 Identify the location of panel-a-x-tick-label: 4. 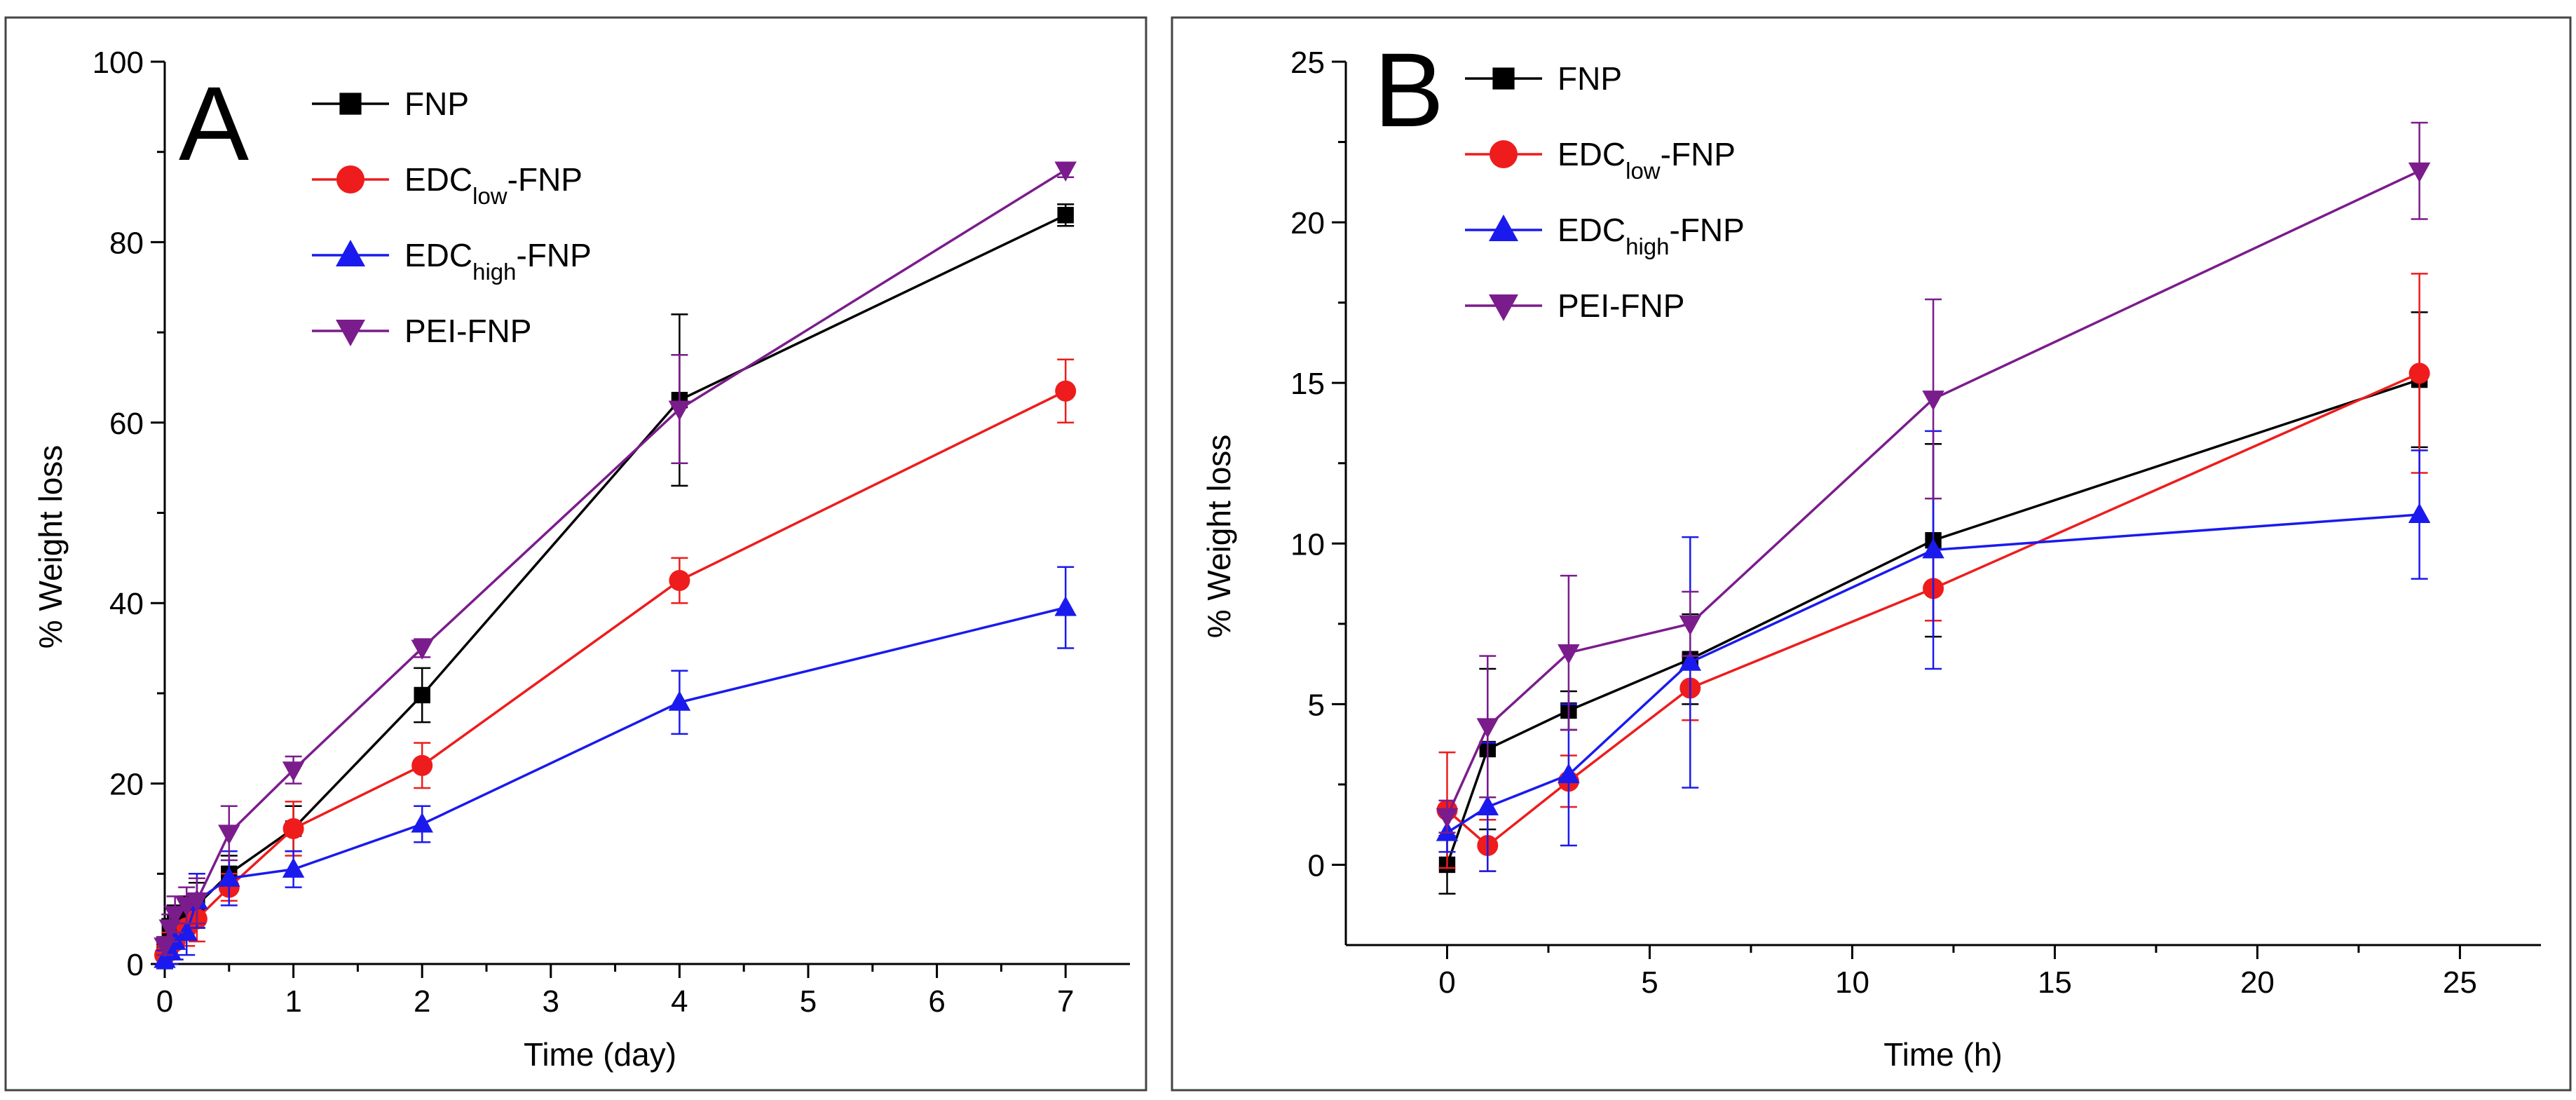
(679, 1001).